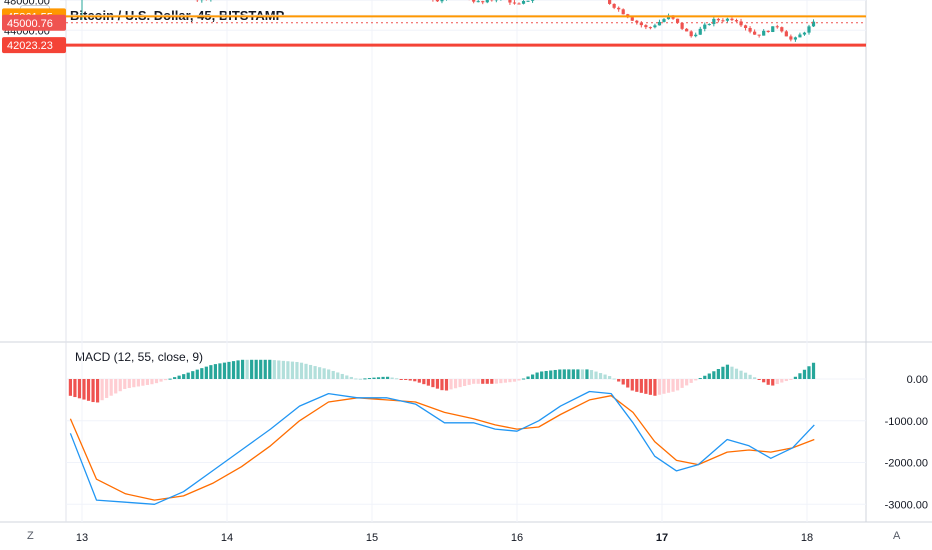  Describe the element at coordinates (227, 538) in the screenshot. I see `time-tick-label: 14` at that location.